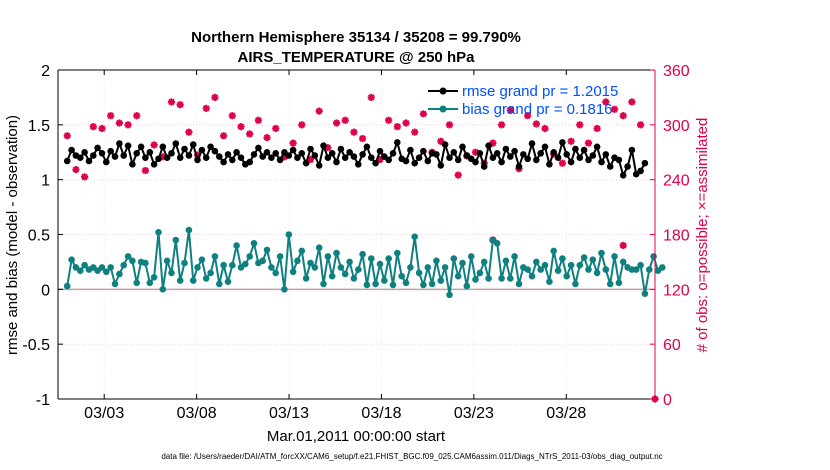  I want to click on y-tick-label-right: 360, so click(676, 71).